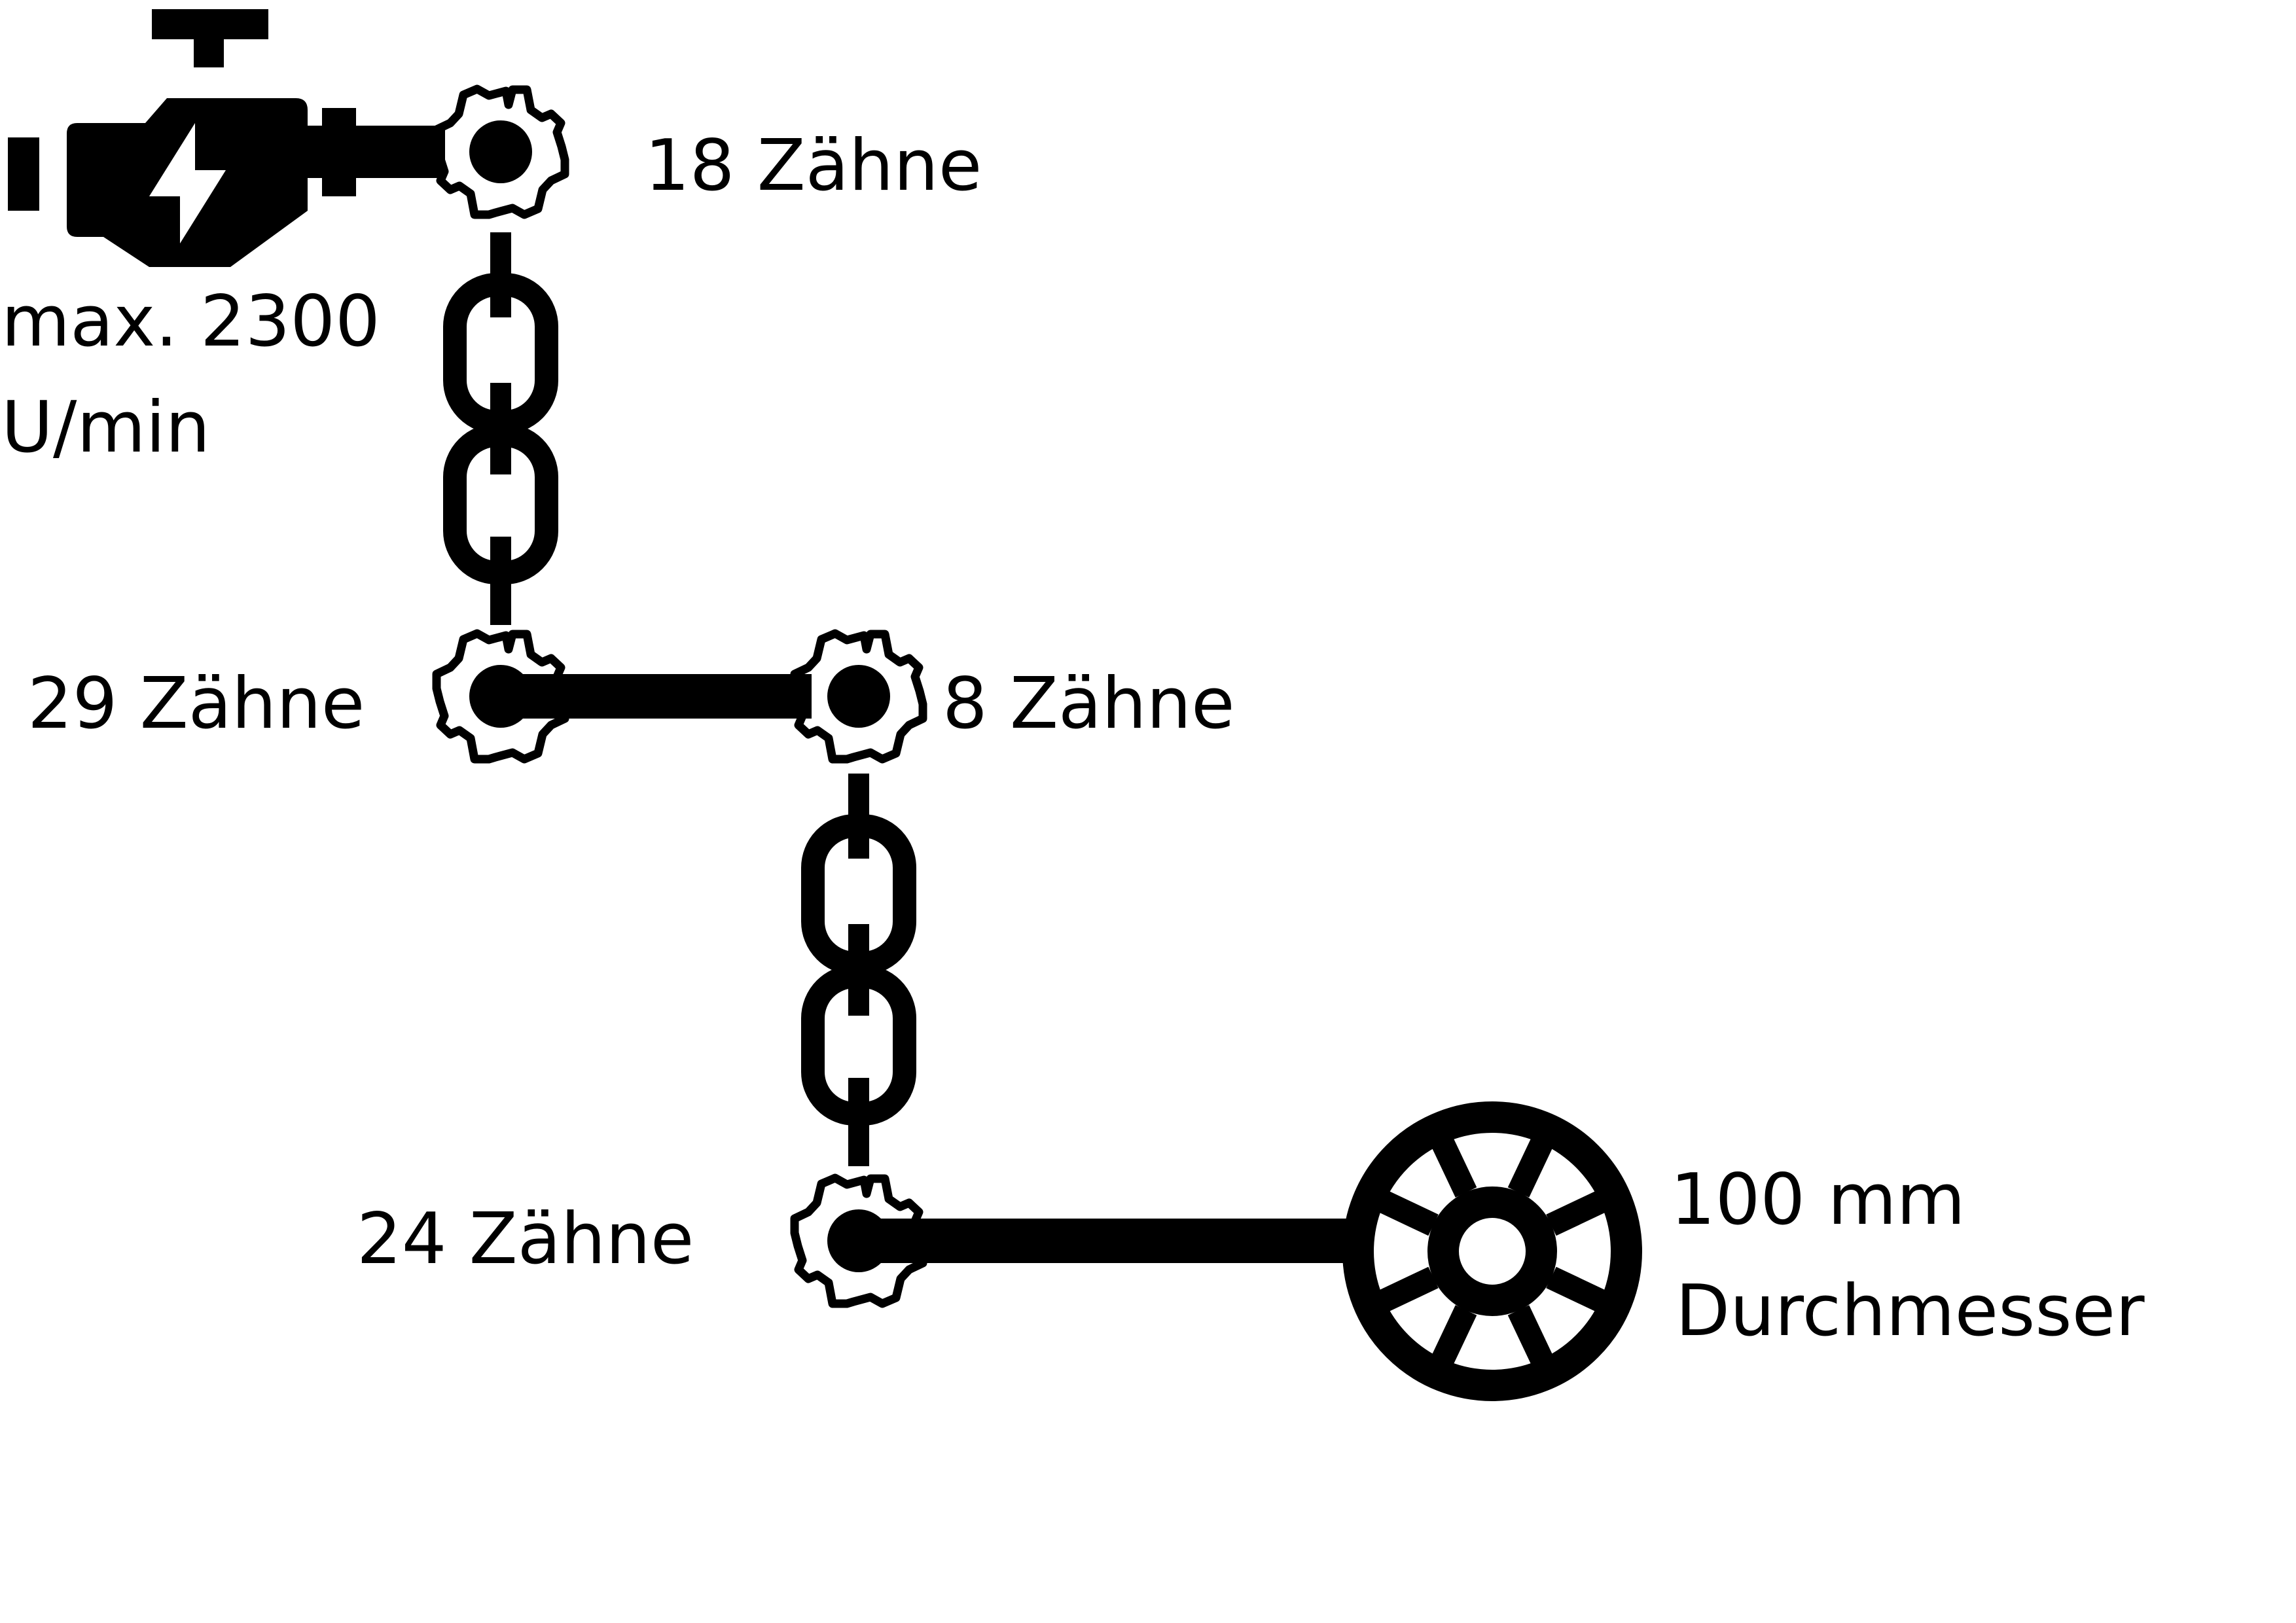  Describe the element at coordinates (1817, 1200) in the screenshot. I see `wheel-label-line1: 100 mm` at that location.